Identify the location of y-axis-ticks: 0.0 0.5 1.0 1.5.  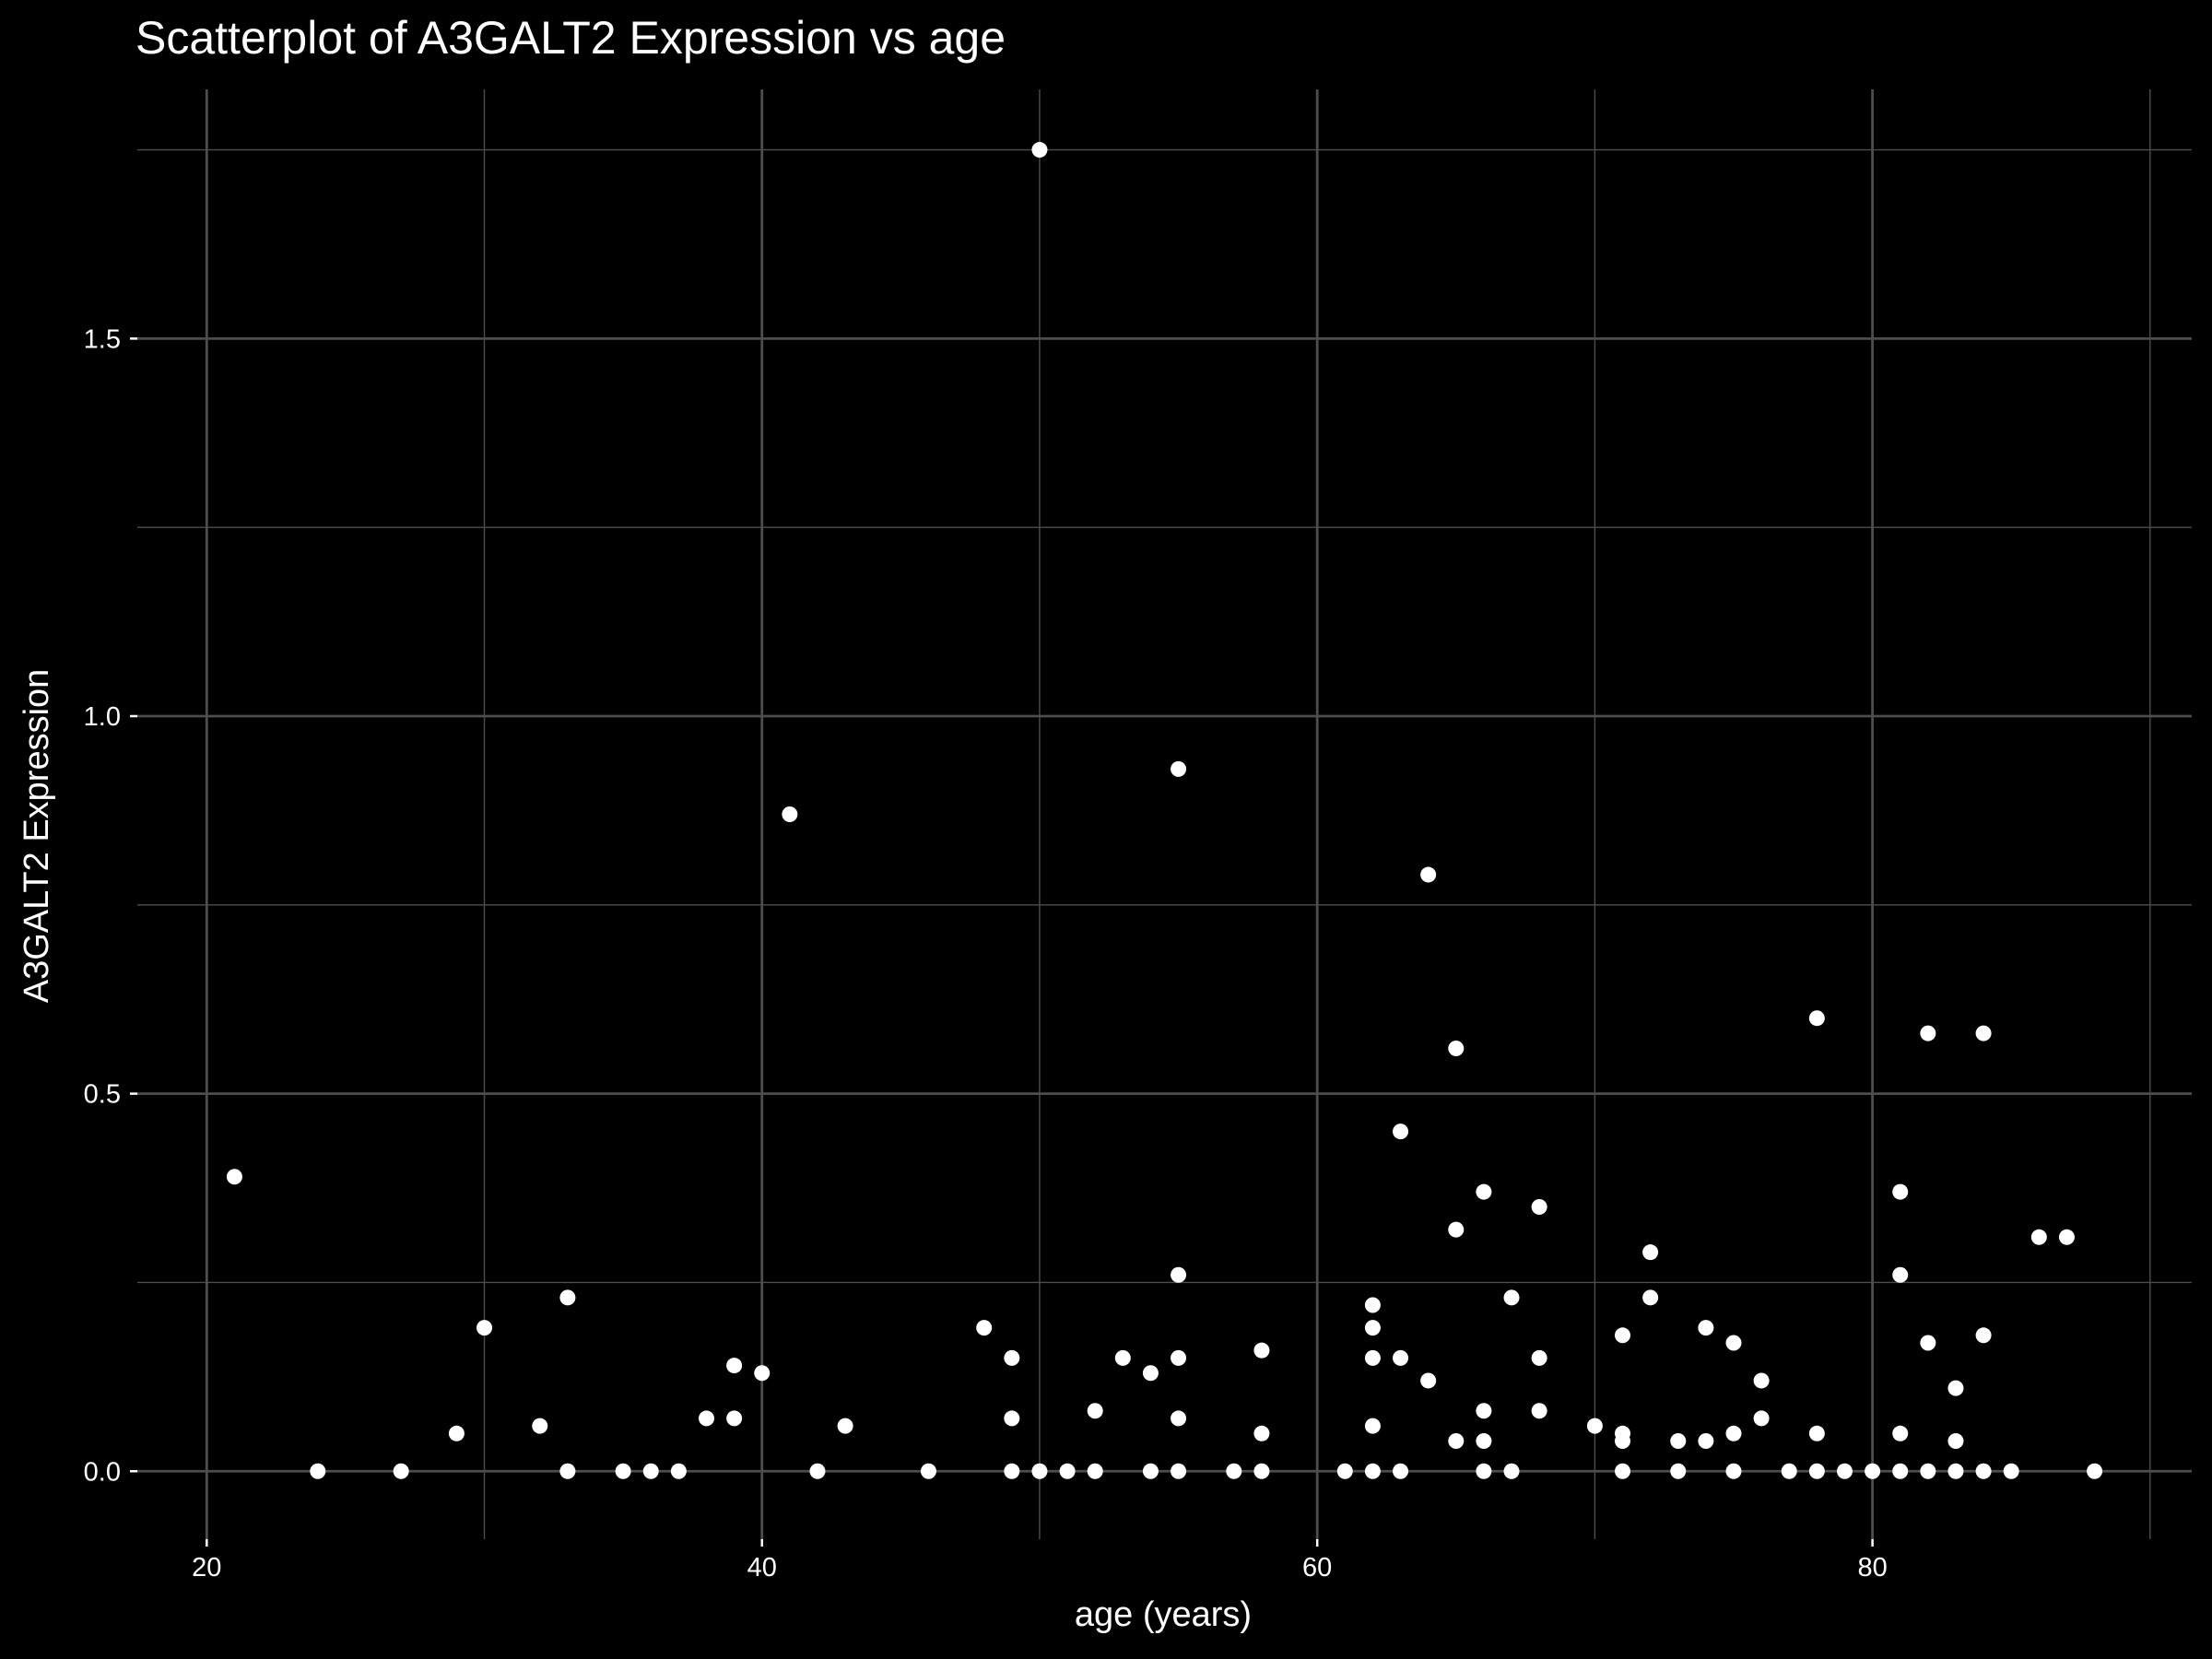
(110, 905).